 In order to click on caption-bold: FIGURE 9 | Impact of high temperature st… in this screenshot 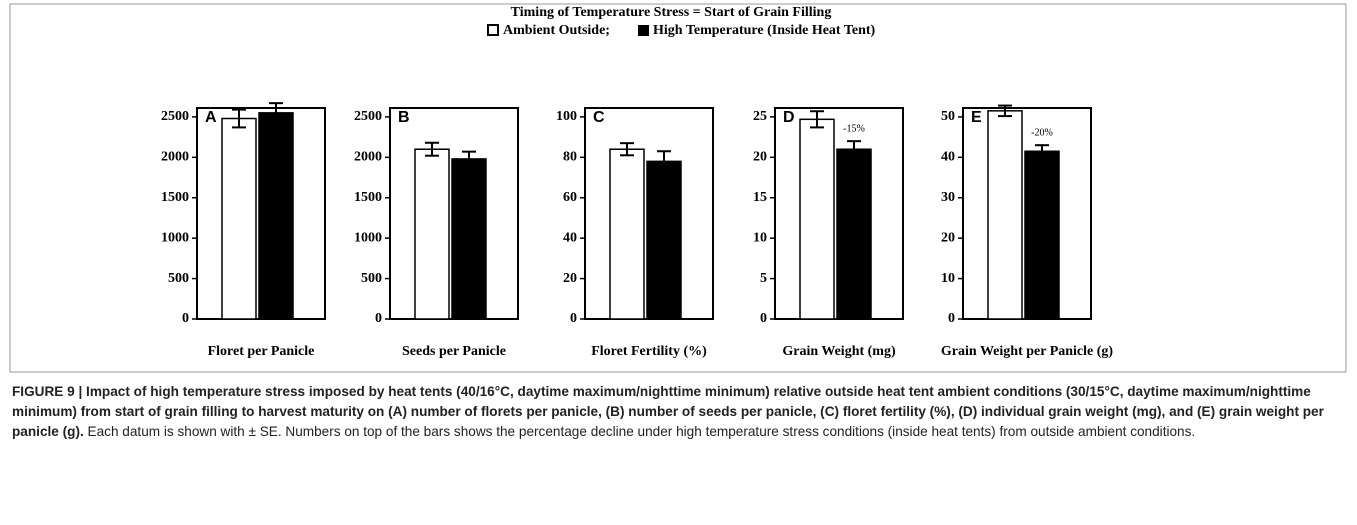, I will do `click(668, 411)`.